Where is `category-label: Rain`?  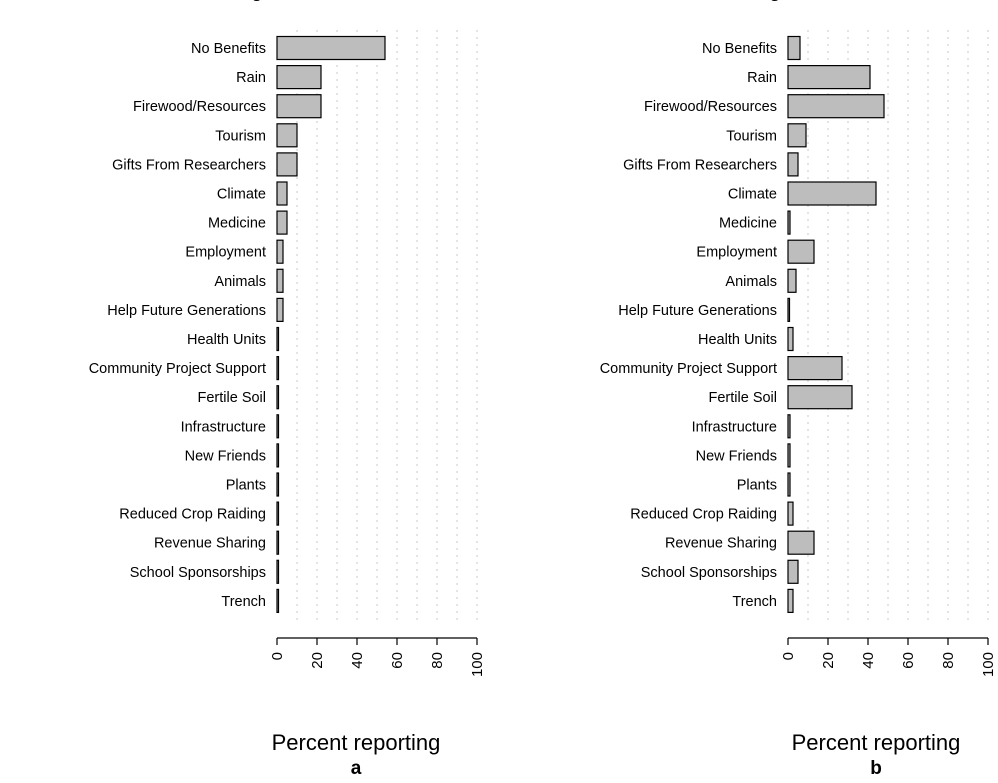
category-label: Rain is located at coordinates (251, 78).